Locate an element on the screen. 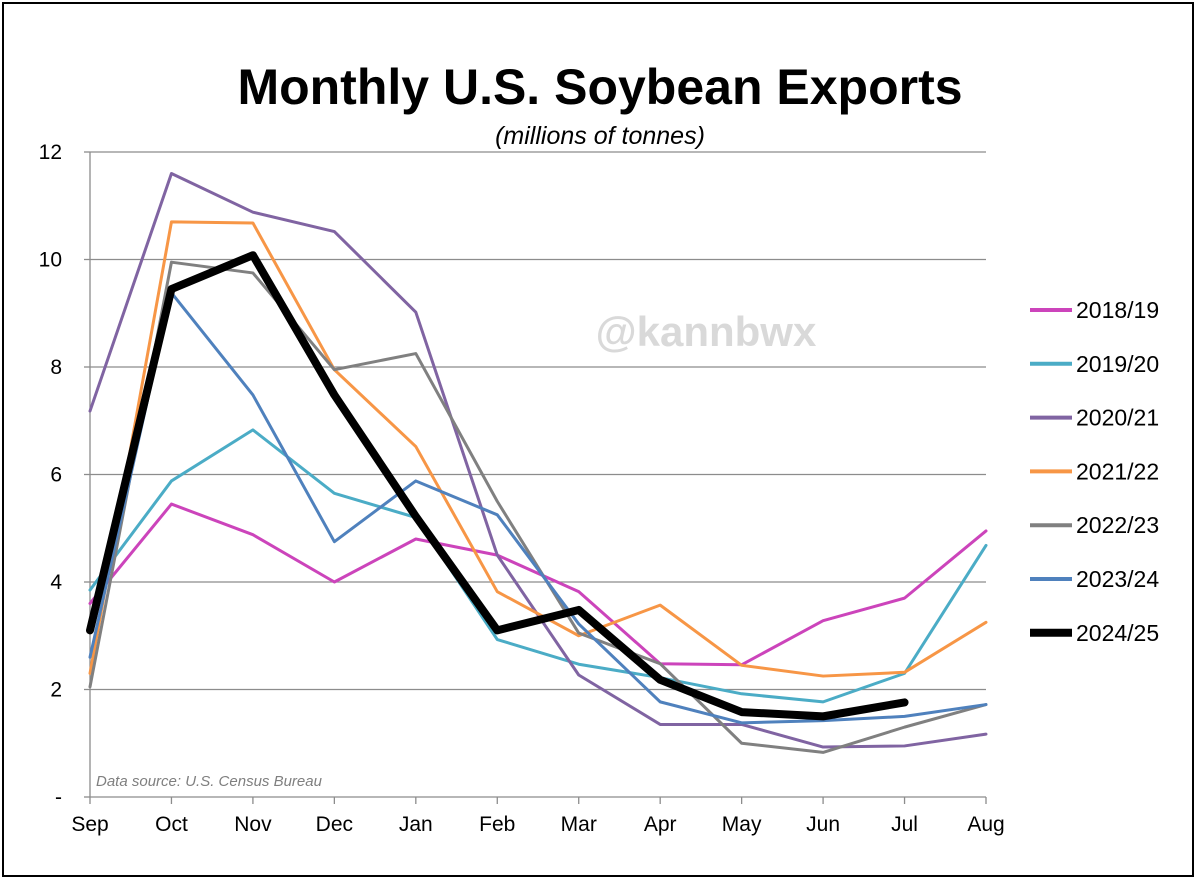 The image size is (1200, 881). x-tick-label: Oct is located at coordinates (171, 824).